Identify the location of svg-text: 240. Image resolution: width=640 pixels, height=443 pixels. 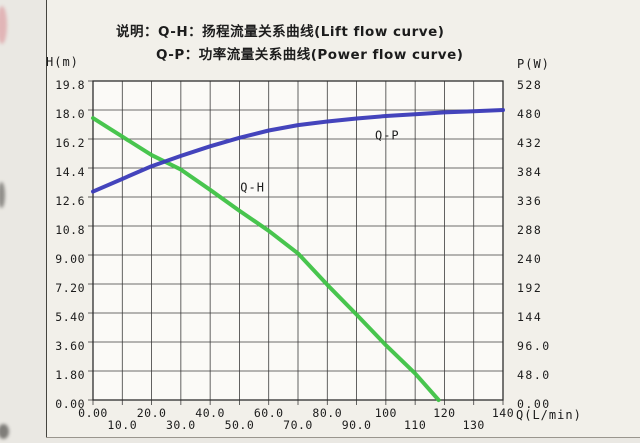
(529, 259).